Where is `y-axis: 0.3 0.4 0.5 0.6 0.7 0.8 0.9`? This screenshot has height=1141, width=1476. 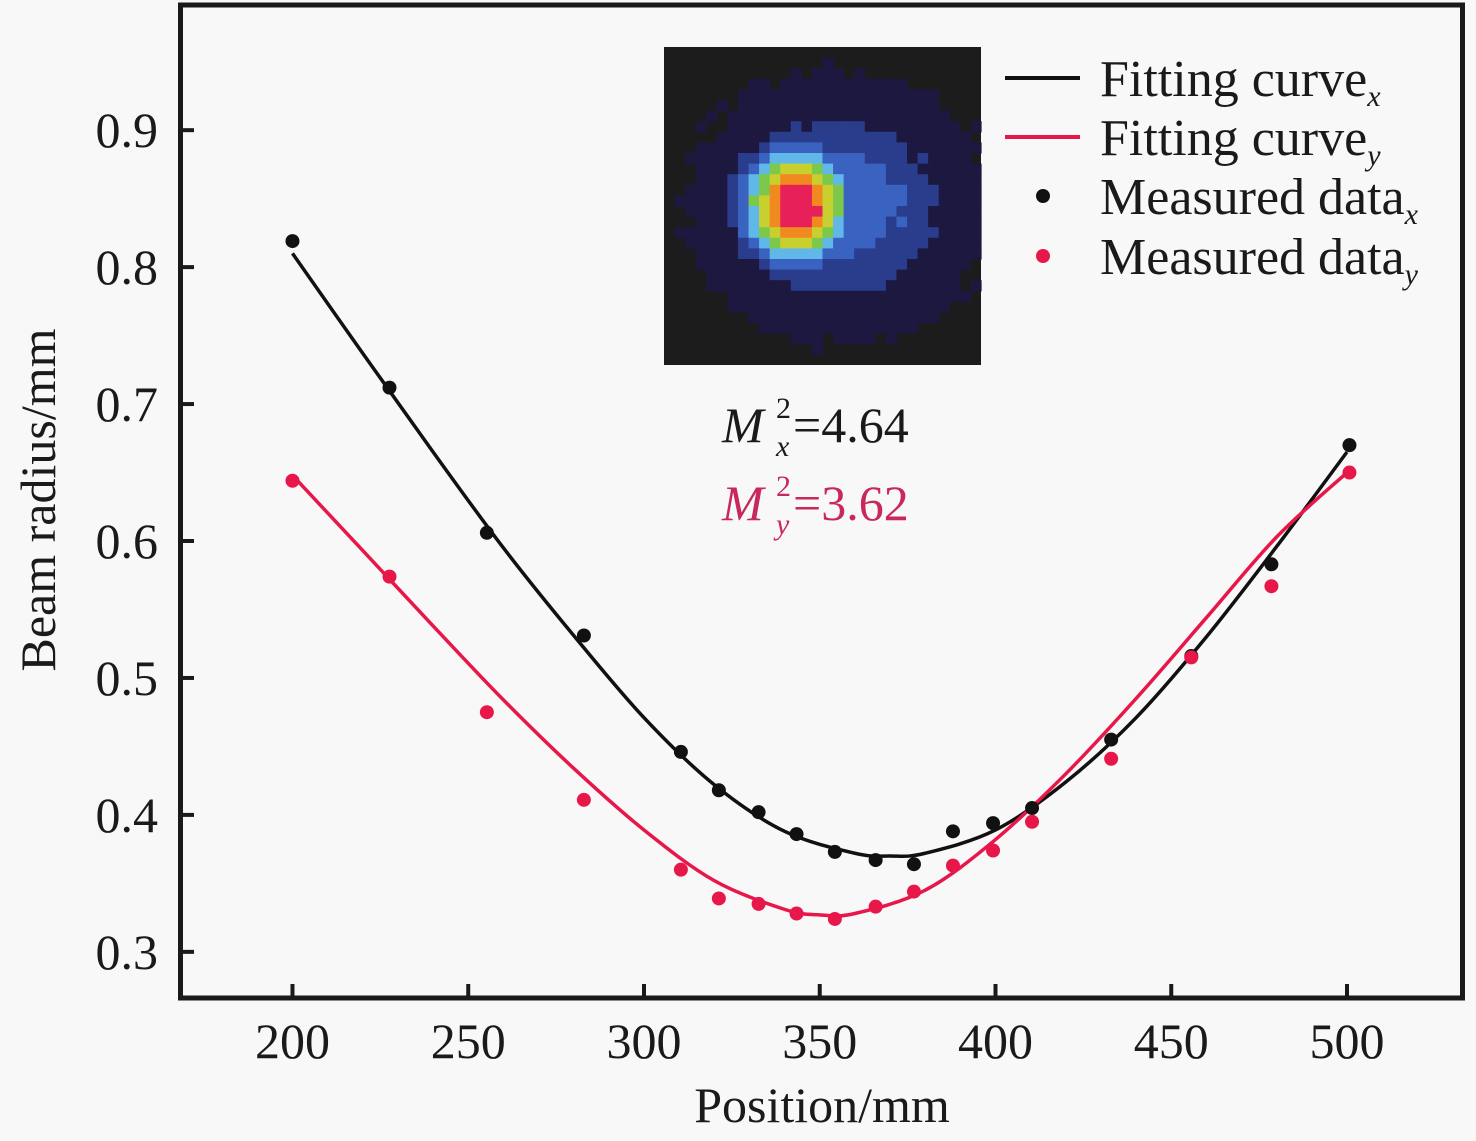
y-axis: 0.3 0.4 0.5 0.6 0.7 0.8 0.9 is located at coordinates (145, 541).